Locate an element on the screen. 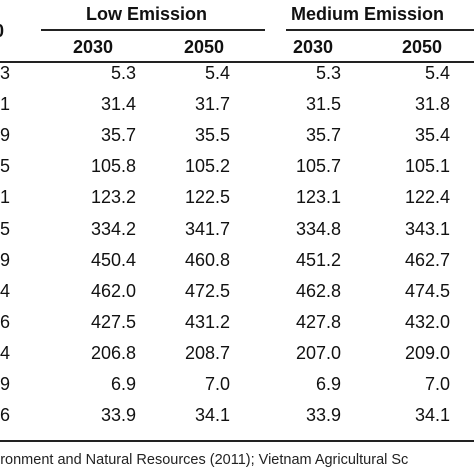  year-header-low-2030: 2030 is located at coordinates (93, 47).